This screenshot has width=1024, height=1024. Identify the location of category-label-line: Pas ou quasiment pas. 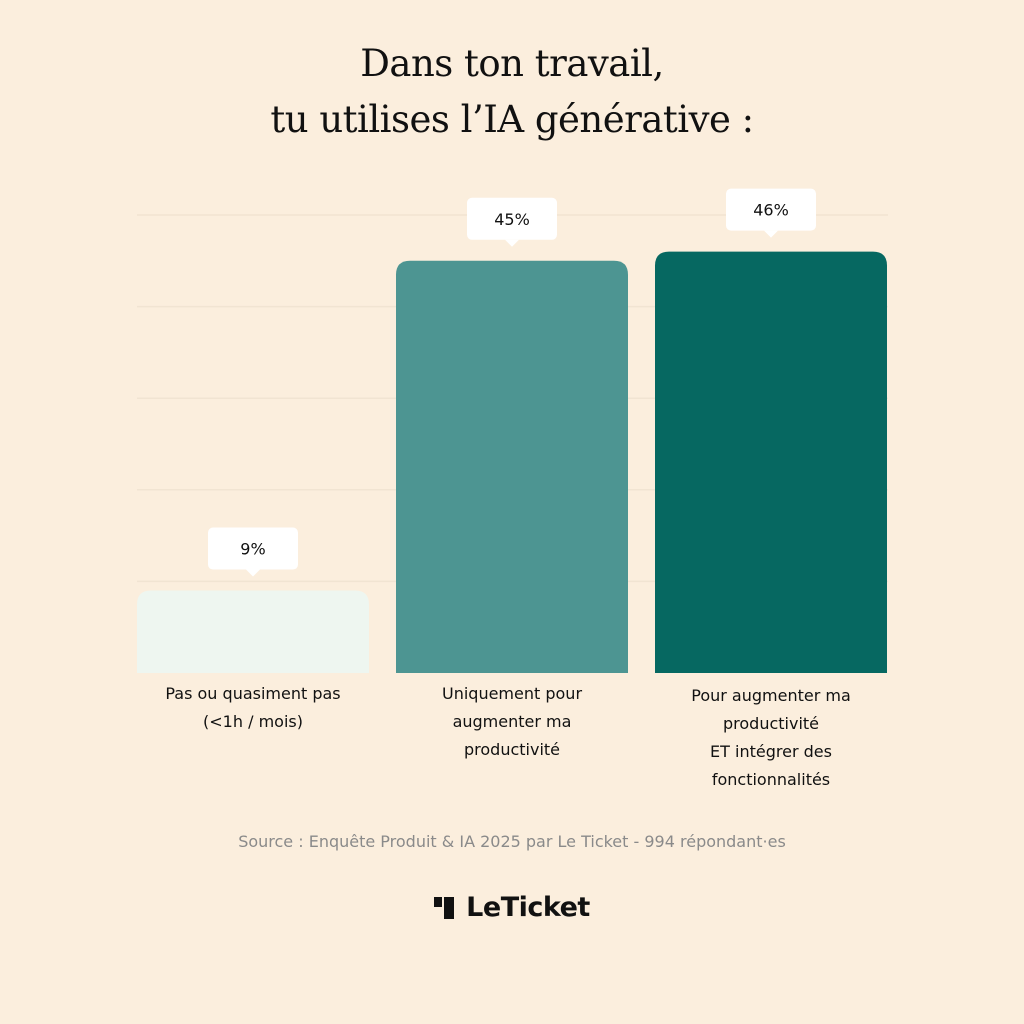
(253, 693).